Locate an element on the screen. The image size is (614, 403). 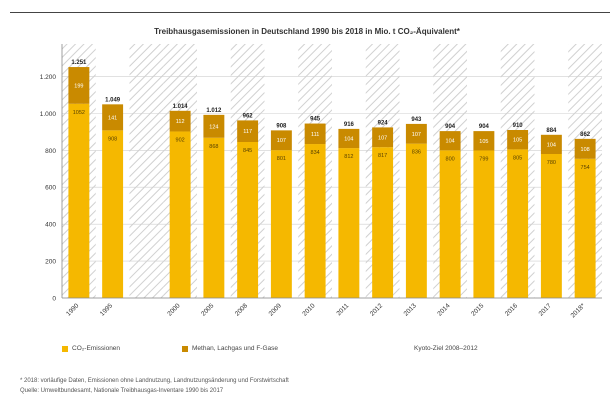
y-tick-label: 1.200 is located at coordinates (48, 77).